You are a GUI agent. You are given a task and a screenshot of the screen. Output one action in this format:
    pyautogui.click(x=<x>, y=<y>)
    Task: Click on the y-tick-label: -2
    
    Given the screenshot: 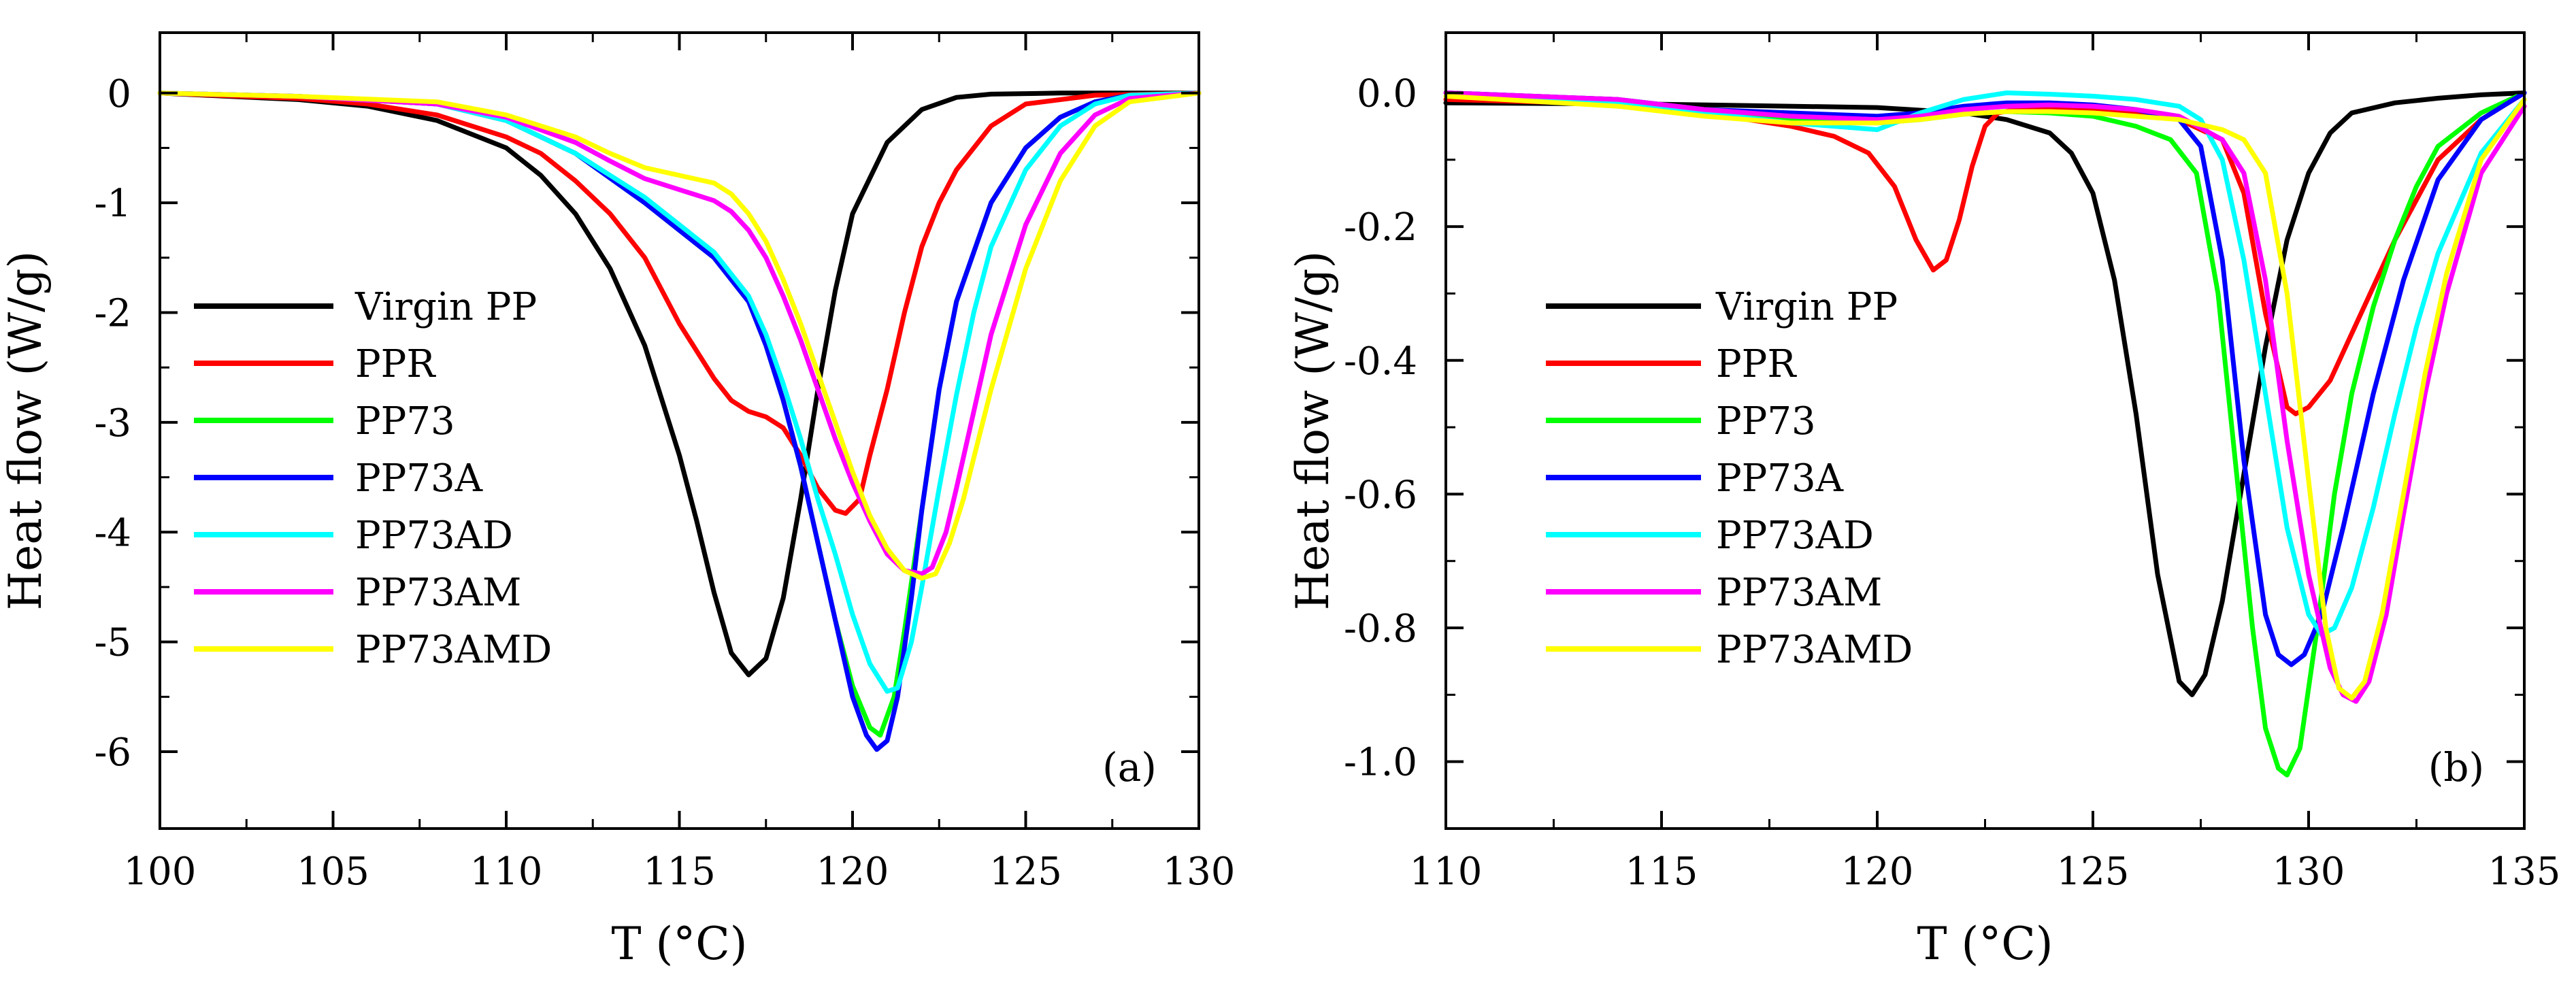 What is the action you would take?
    pyautogui.click(x=112, y=314)
    